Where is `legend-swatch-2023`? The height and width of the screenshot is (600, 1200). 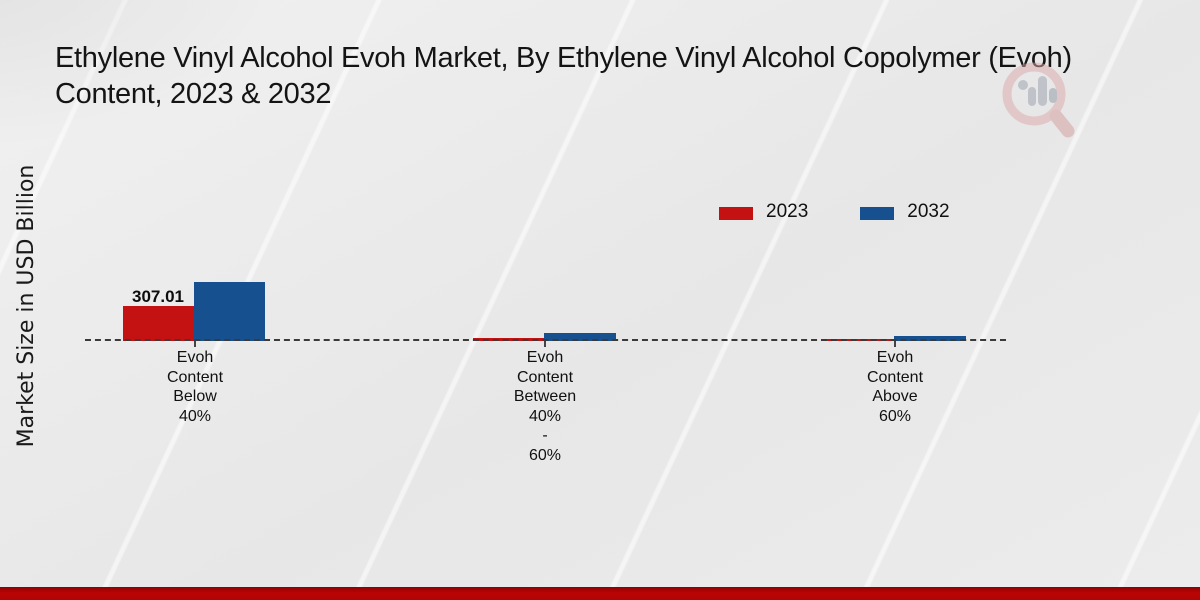
legend-swatch-2023 is located at coordinates (736, 213).